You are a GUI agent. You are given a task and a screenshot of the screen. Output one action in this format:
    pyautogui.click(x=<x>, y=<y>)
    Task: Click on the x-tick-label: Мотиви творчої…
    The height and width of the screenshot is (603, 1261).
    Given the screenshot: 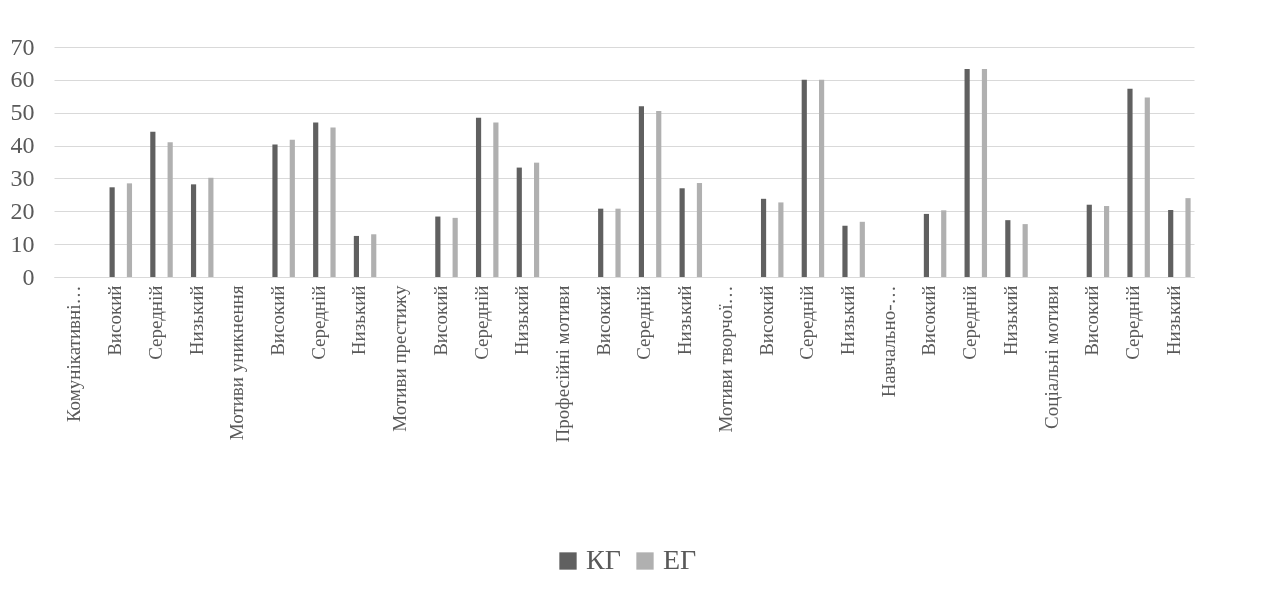 What is the action you would take?
    pyautogui.click(x=725, y=359)
    